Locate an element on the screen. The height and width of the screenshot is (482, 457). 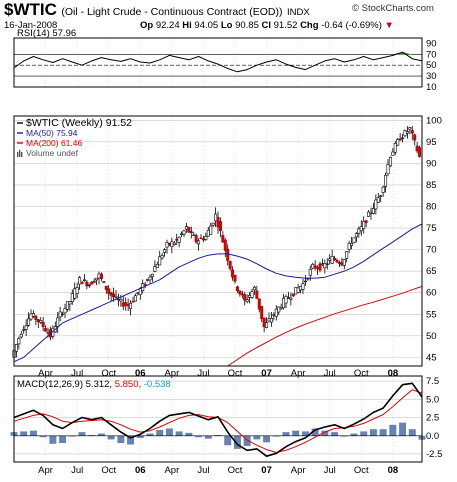
close-value: 91.52 is located at coordinates (285, 25).